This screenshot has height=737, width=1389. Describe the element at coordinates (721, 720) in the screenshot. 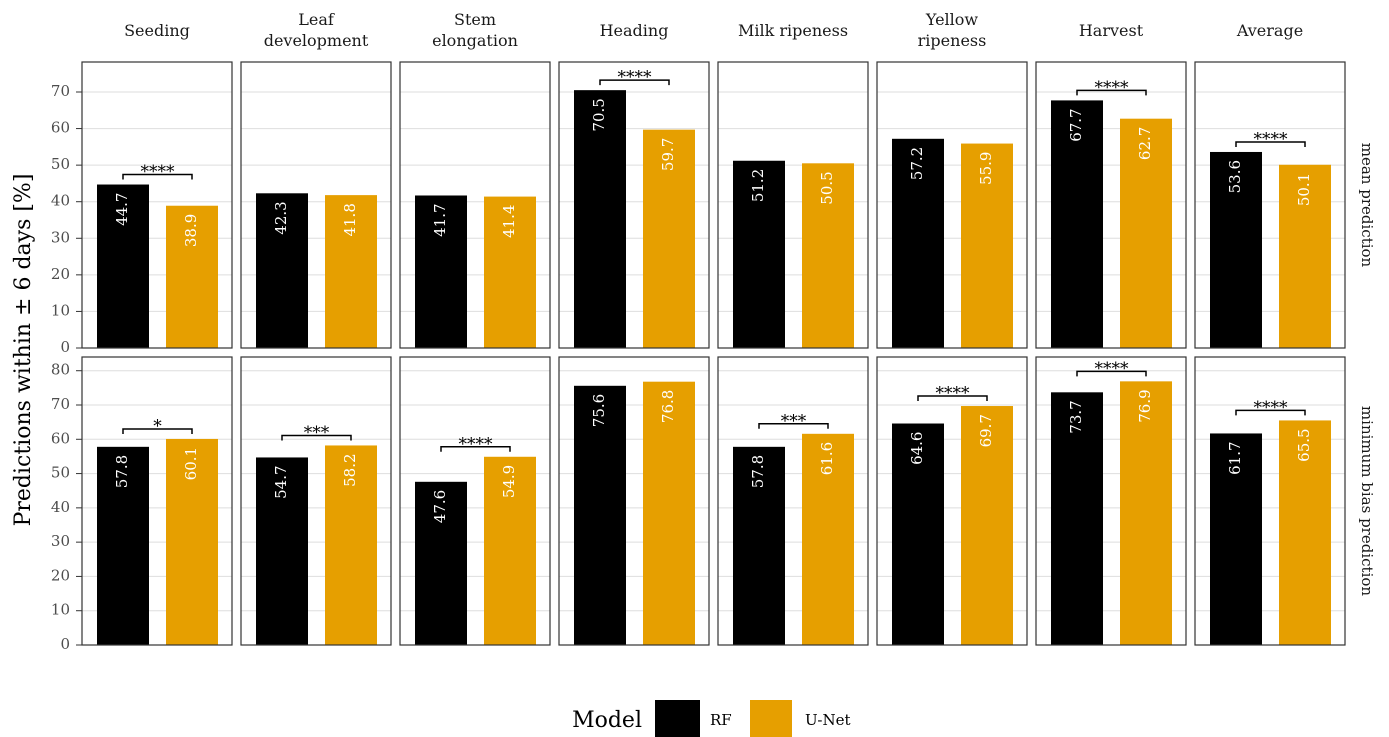

I see `legend-label: RF` at that location.